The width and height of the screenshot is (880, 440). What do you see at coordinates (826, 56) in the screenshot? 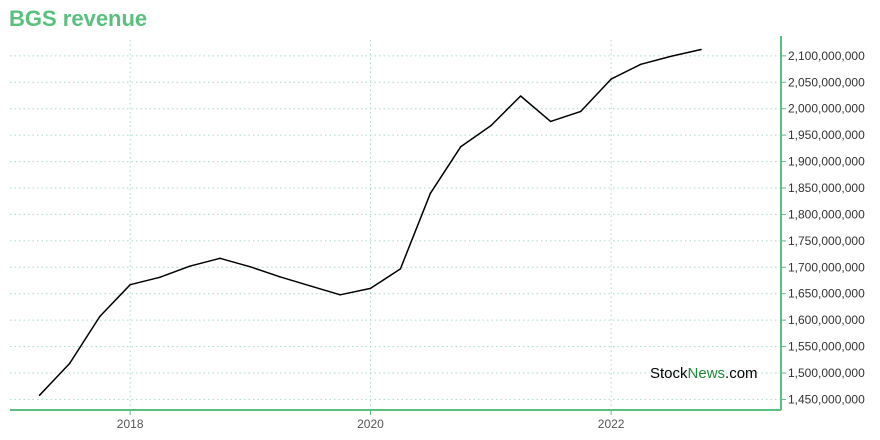
I see `y-tick-label: 2,100,000,000` at bounding box center [826, 56].